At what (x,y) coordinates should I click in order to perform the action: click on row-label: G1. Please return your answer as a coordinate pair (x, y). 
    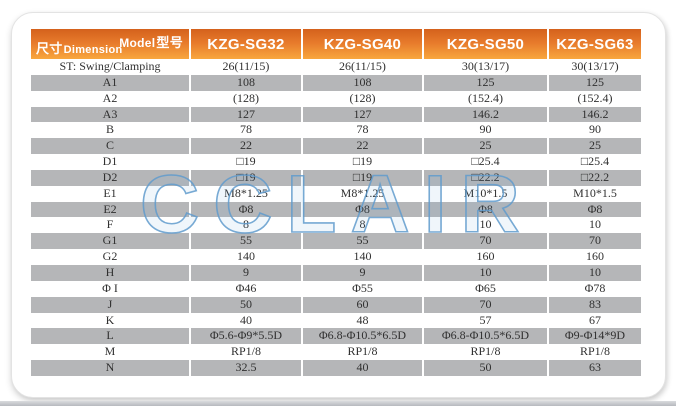
    Looking at the image, I should click on (110, 241).